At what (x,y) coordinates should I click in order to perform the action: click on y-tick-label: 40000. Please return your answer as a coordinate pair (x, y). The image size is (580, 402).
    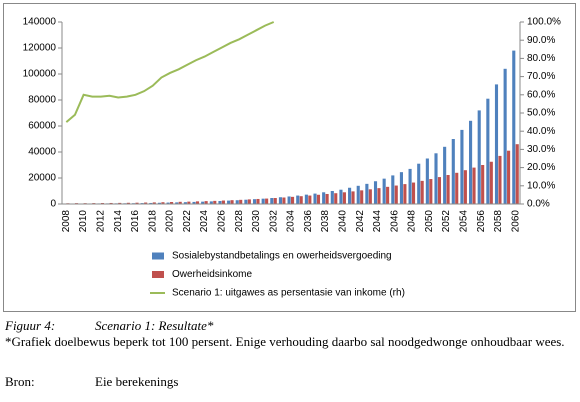
    Looking at the image, I should click on (42, 152).